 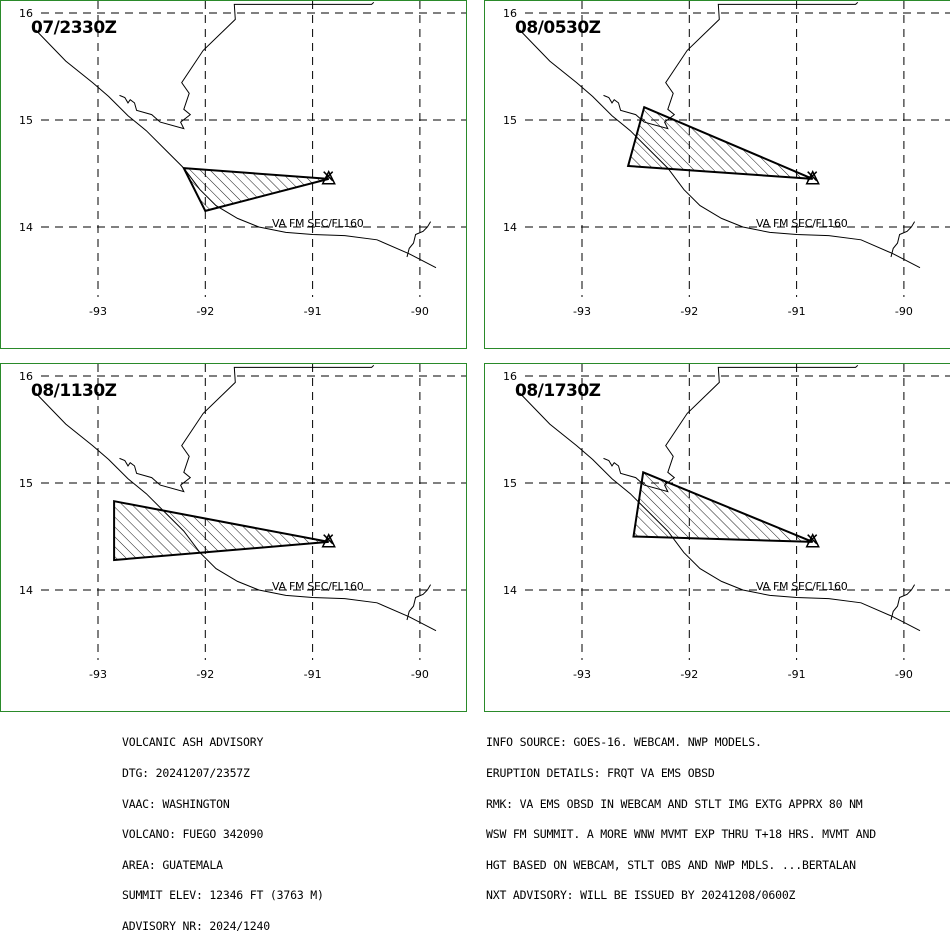 What do you see at coordinates (172, 864) in the screenshot?
I see `advisory-line: AREA: GUATEMALA` at bounding box center [172, 864].